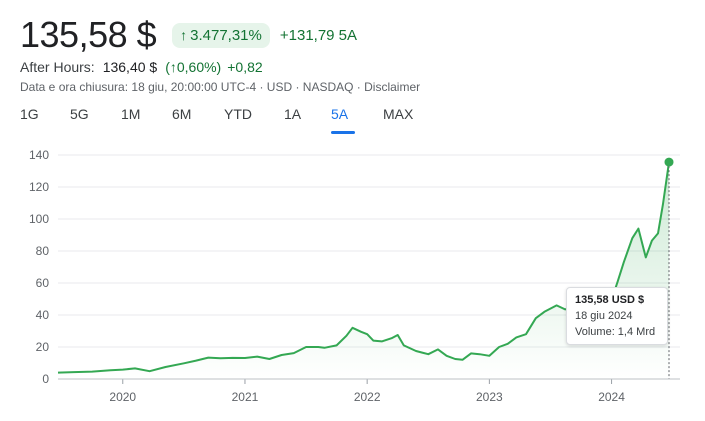  What do you see at coordinates (43, 315) in the screenshot?
I see `y-tick-label: 40` at bounding box center [43, 315].